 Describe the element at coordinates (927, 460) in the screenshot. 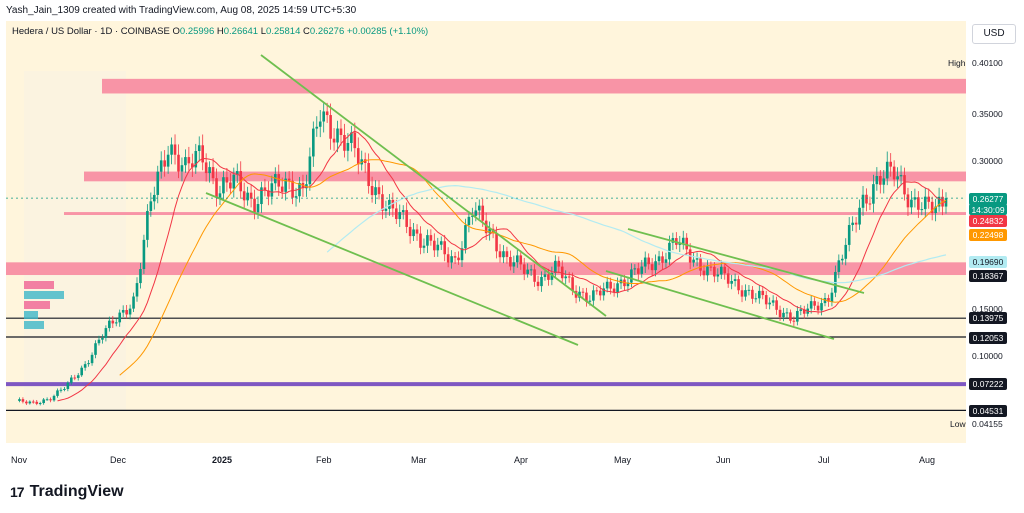

I see `x-tick: Aug` at that location.